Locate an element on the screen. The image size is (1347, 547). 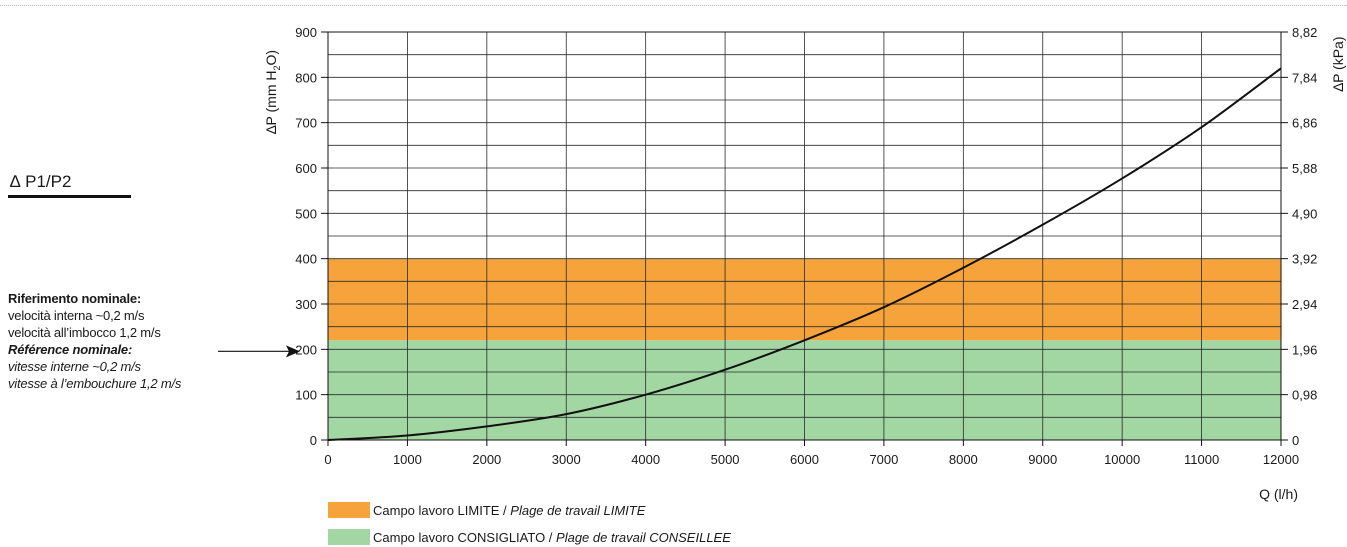
x-axis-label: Q (l/h) is located at coordinates (1278, 494).